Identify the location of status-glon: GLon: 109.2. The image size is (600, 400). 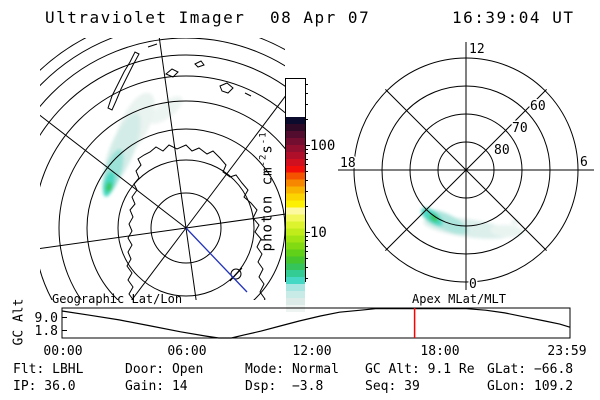
(530, 386).